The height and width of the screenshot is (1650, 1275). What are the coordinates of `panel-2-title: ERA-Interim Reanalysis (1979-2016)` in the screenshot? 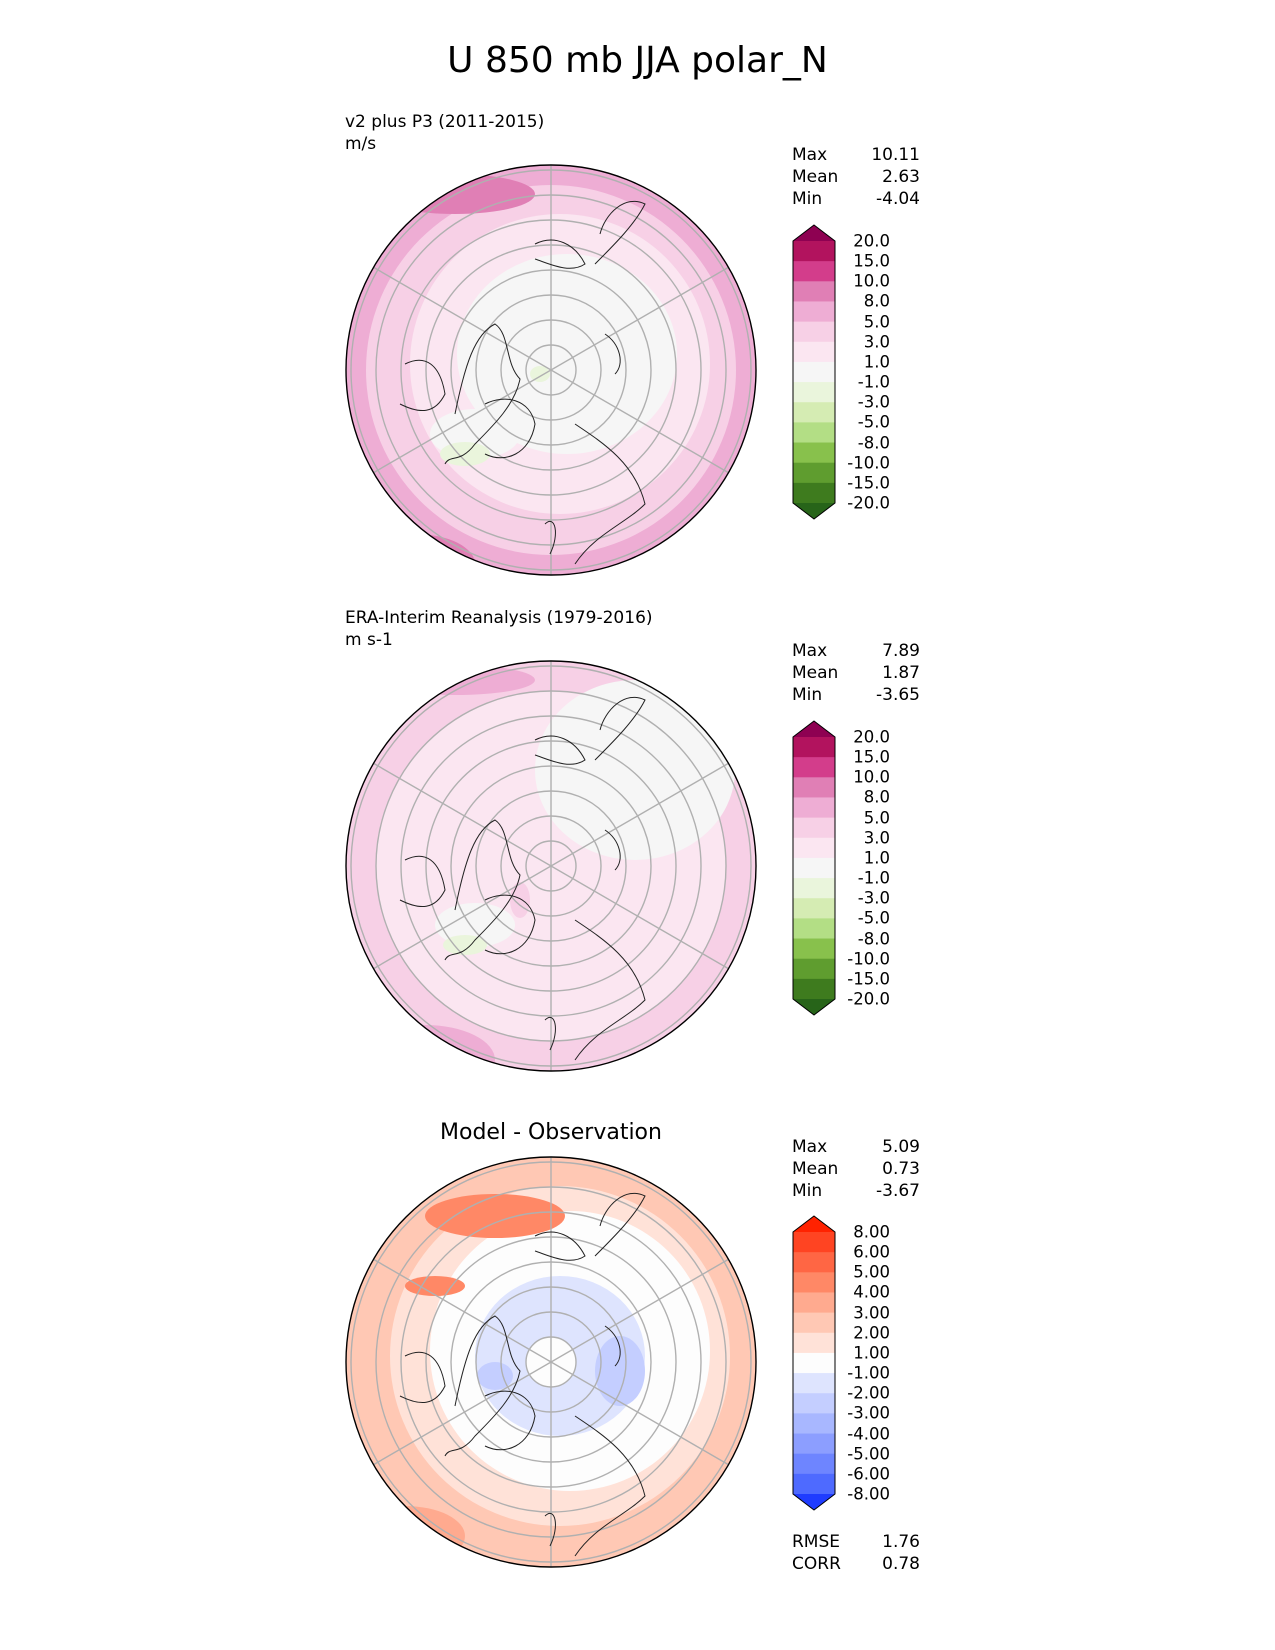 It's located at (499, 618).